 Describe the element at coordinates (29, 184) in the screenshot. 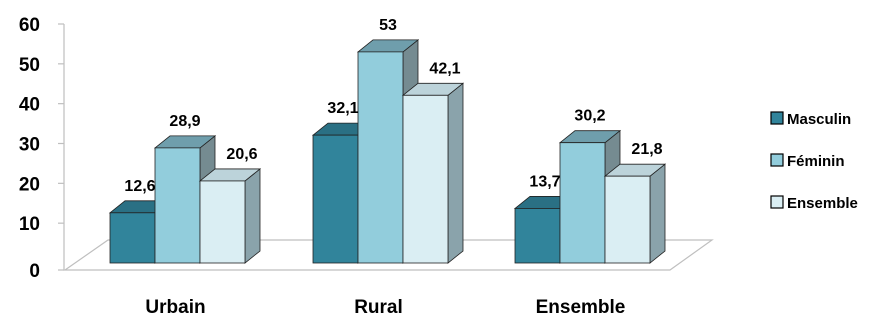

I see `y-tick-label: 20` at that location.